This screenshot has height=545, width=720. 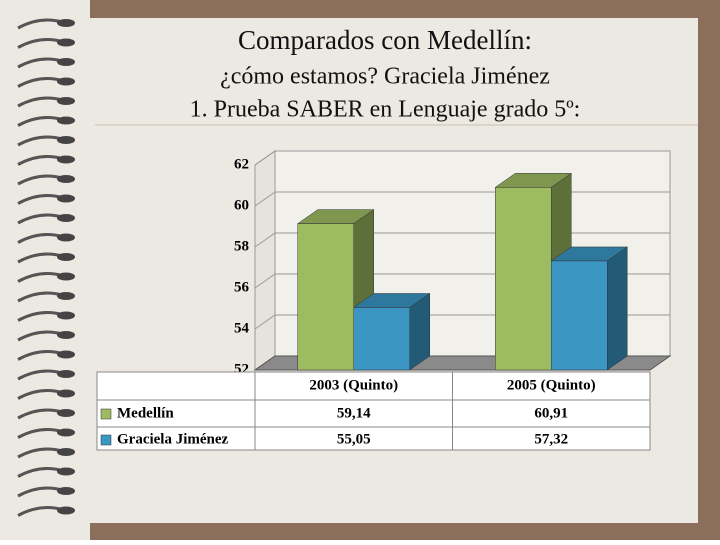 What do you see at coordinates (551, 413) in the screenshot?
I see `value-label: 60,91` at bounding box center [551, 413].